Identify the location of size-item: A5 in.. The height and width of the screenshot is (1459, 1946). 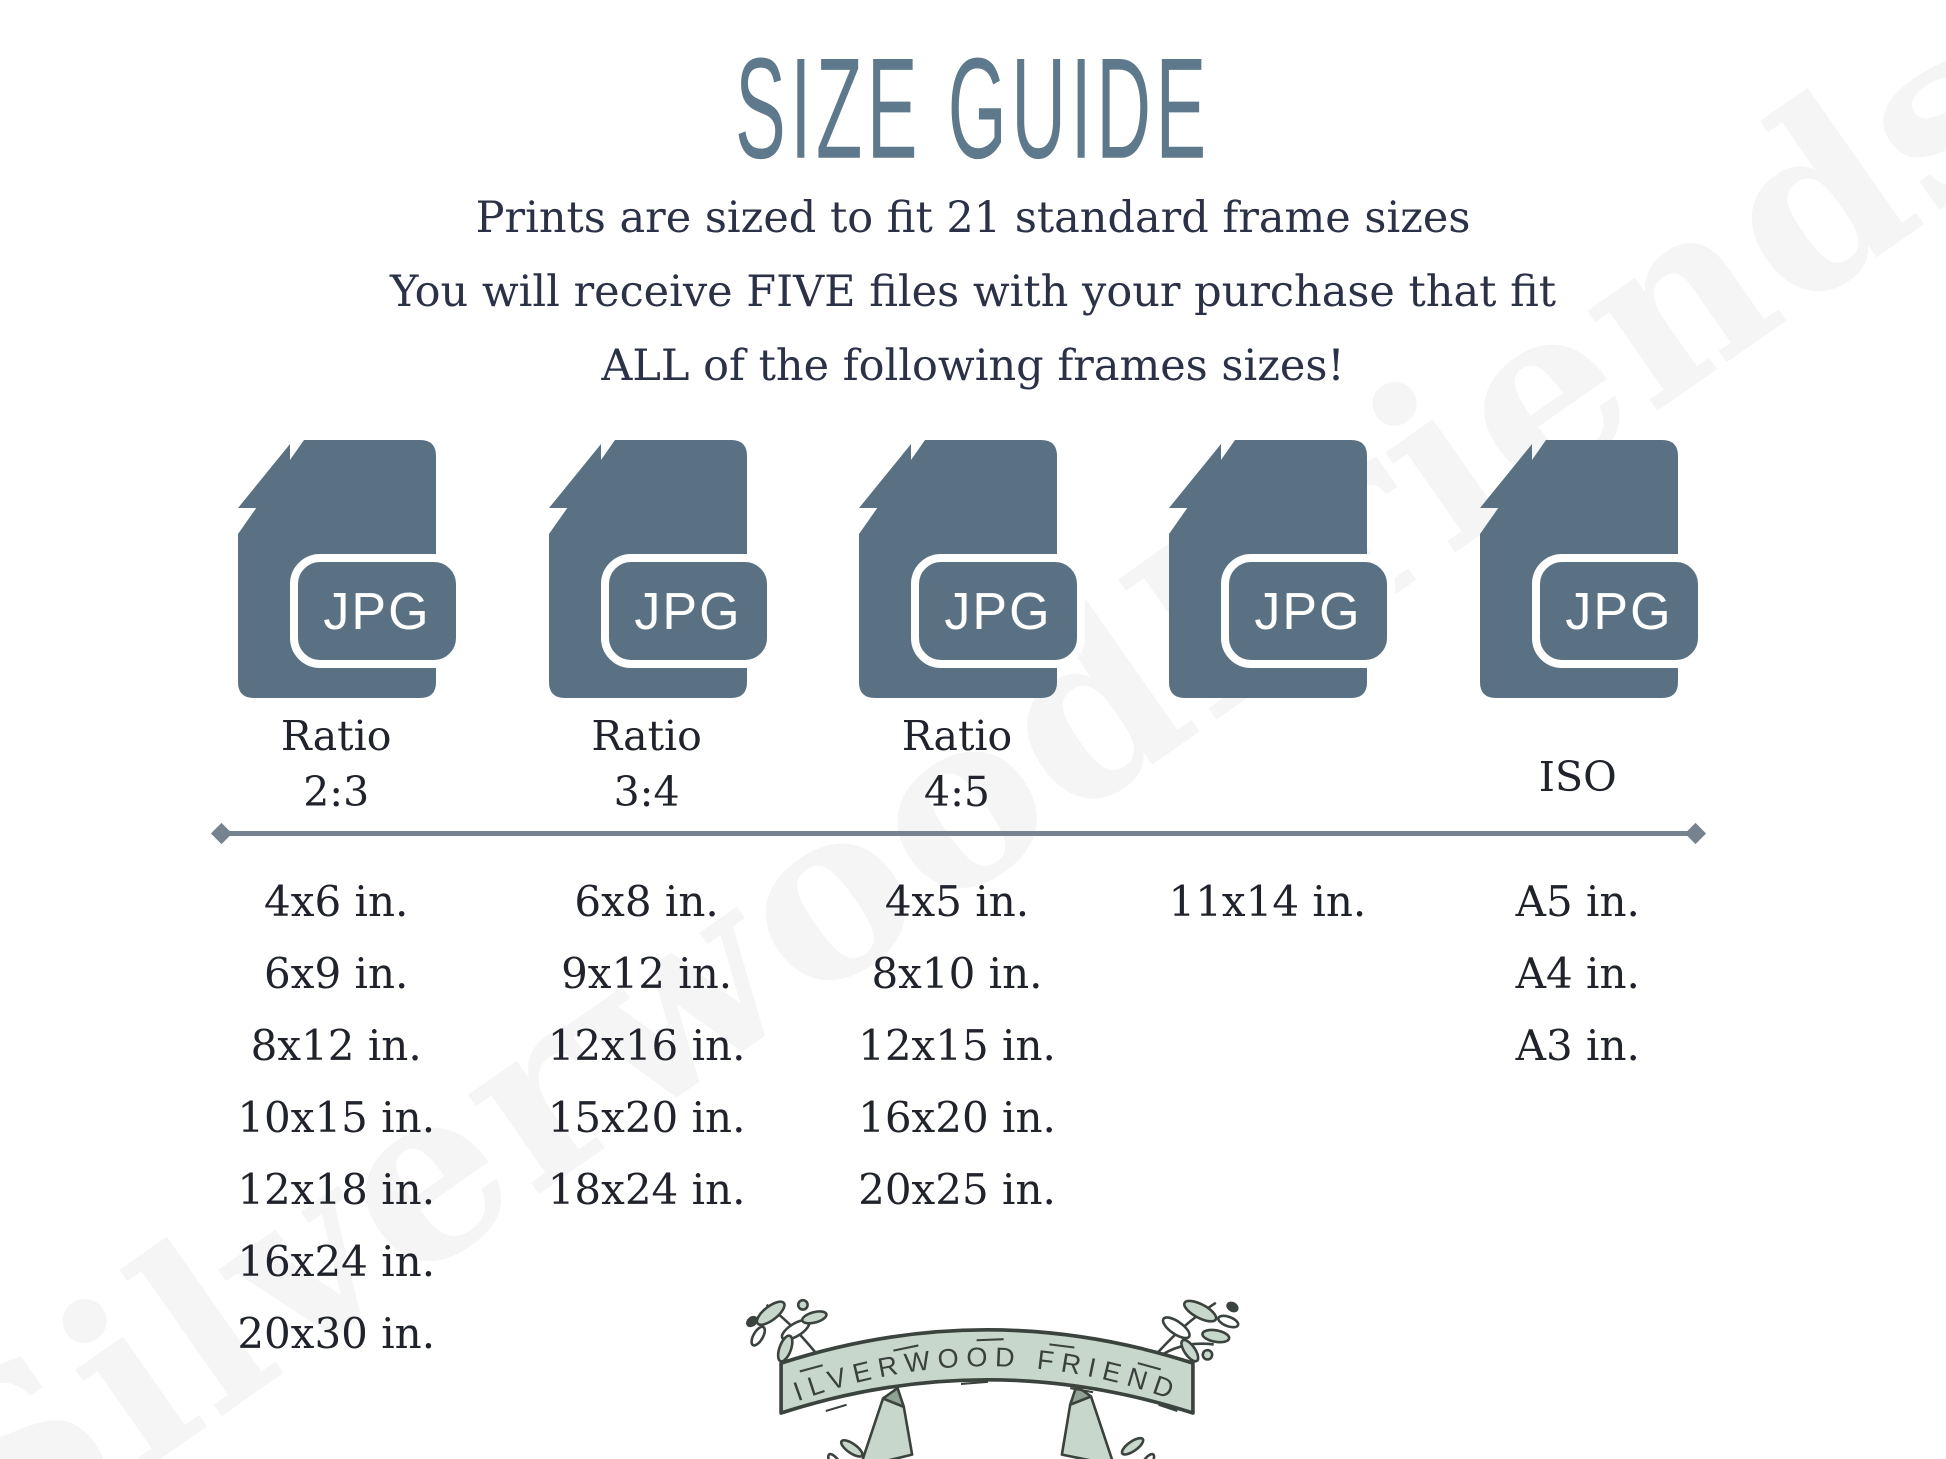
(1577, 901).